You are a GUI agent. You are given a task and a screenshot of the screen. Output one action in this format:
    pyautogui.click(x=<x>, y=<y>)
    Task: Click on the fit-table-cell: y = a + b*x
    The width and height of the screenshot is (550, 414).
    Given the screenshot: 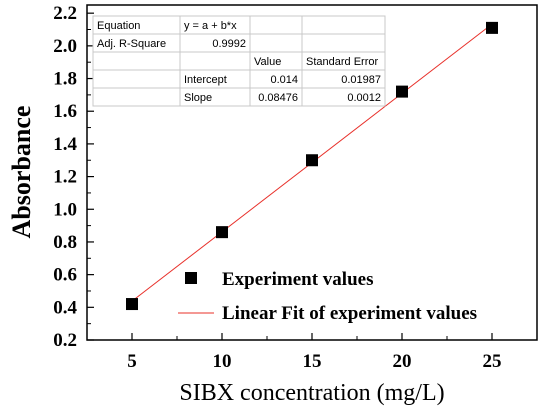 What is the action you would take?
    pyautogui.click(x=210, y=26)
    